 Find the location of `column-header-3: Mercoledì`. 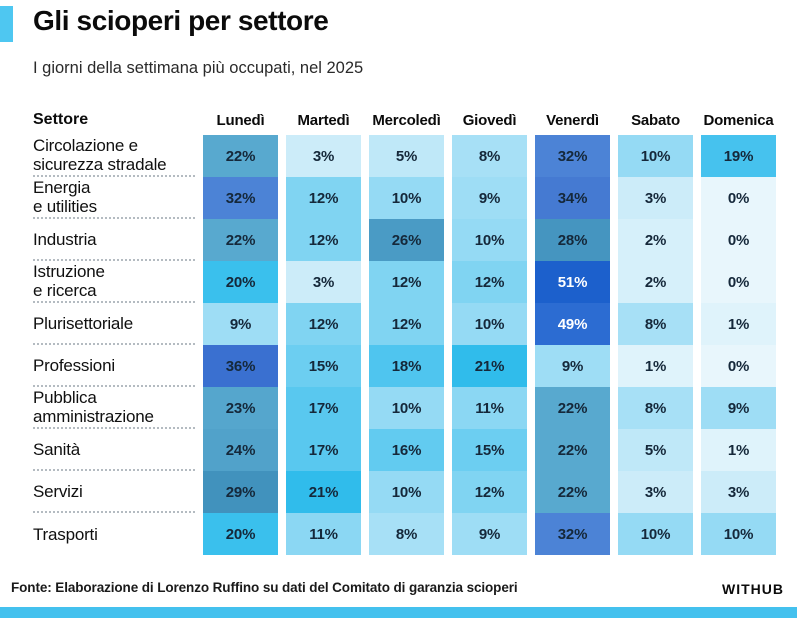

column-header-3: Mercoledì is located at coordinates (406, 120).